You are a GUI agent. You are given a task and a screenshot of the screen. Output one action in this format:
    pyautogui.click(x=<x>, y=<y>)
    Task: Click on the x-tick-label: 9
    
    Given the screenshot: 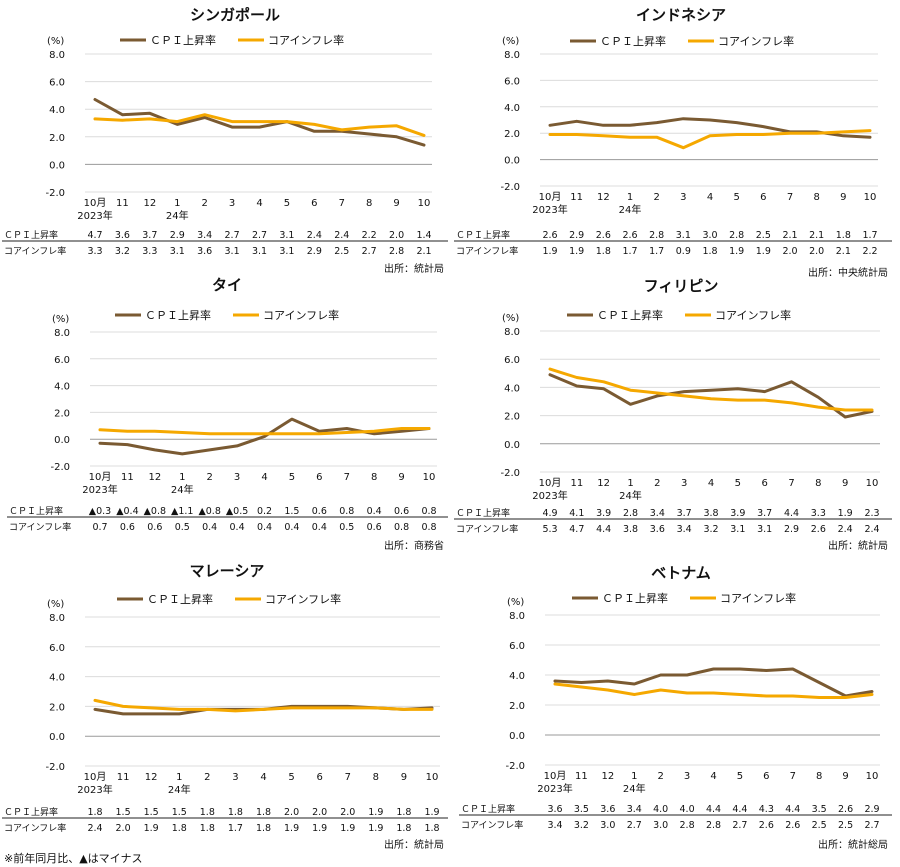 What is the action you would take?
    pyautogui.click(x=396, y=203)
    